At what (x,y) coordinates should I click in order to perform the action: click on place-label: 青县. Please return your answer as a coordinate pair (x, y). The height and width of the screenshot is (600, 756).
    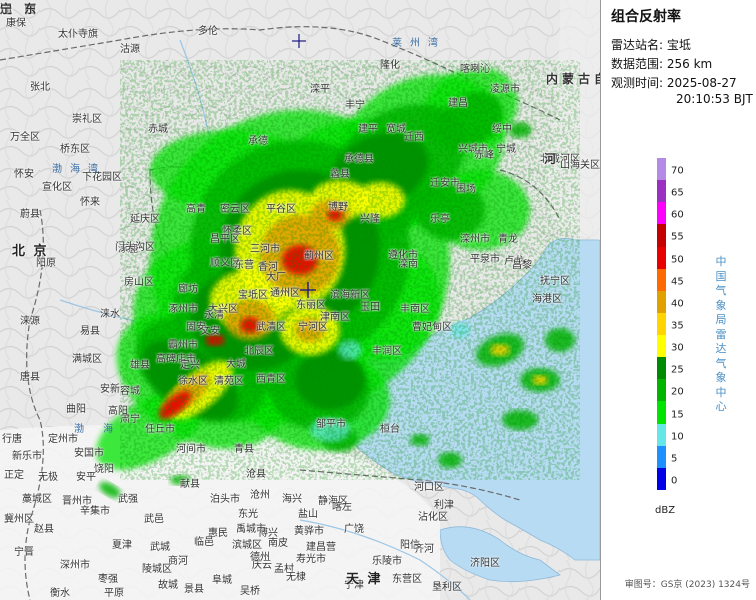
    Looking at the image, I should click on (244, 449).